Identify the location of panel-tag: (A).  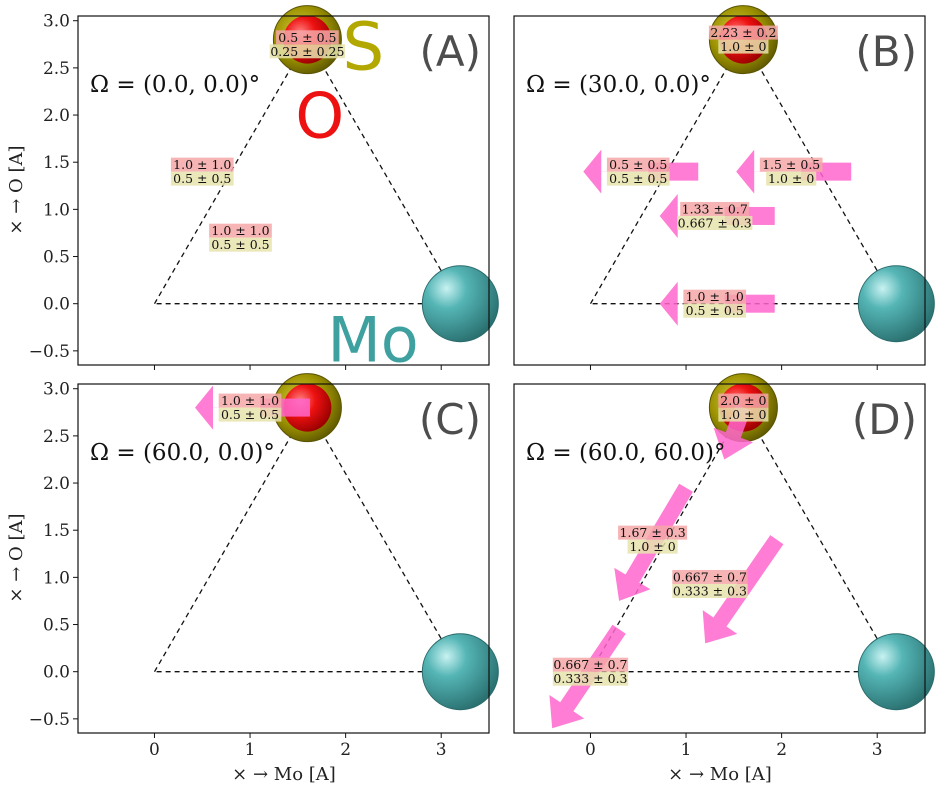
(450, 51).